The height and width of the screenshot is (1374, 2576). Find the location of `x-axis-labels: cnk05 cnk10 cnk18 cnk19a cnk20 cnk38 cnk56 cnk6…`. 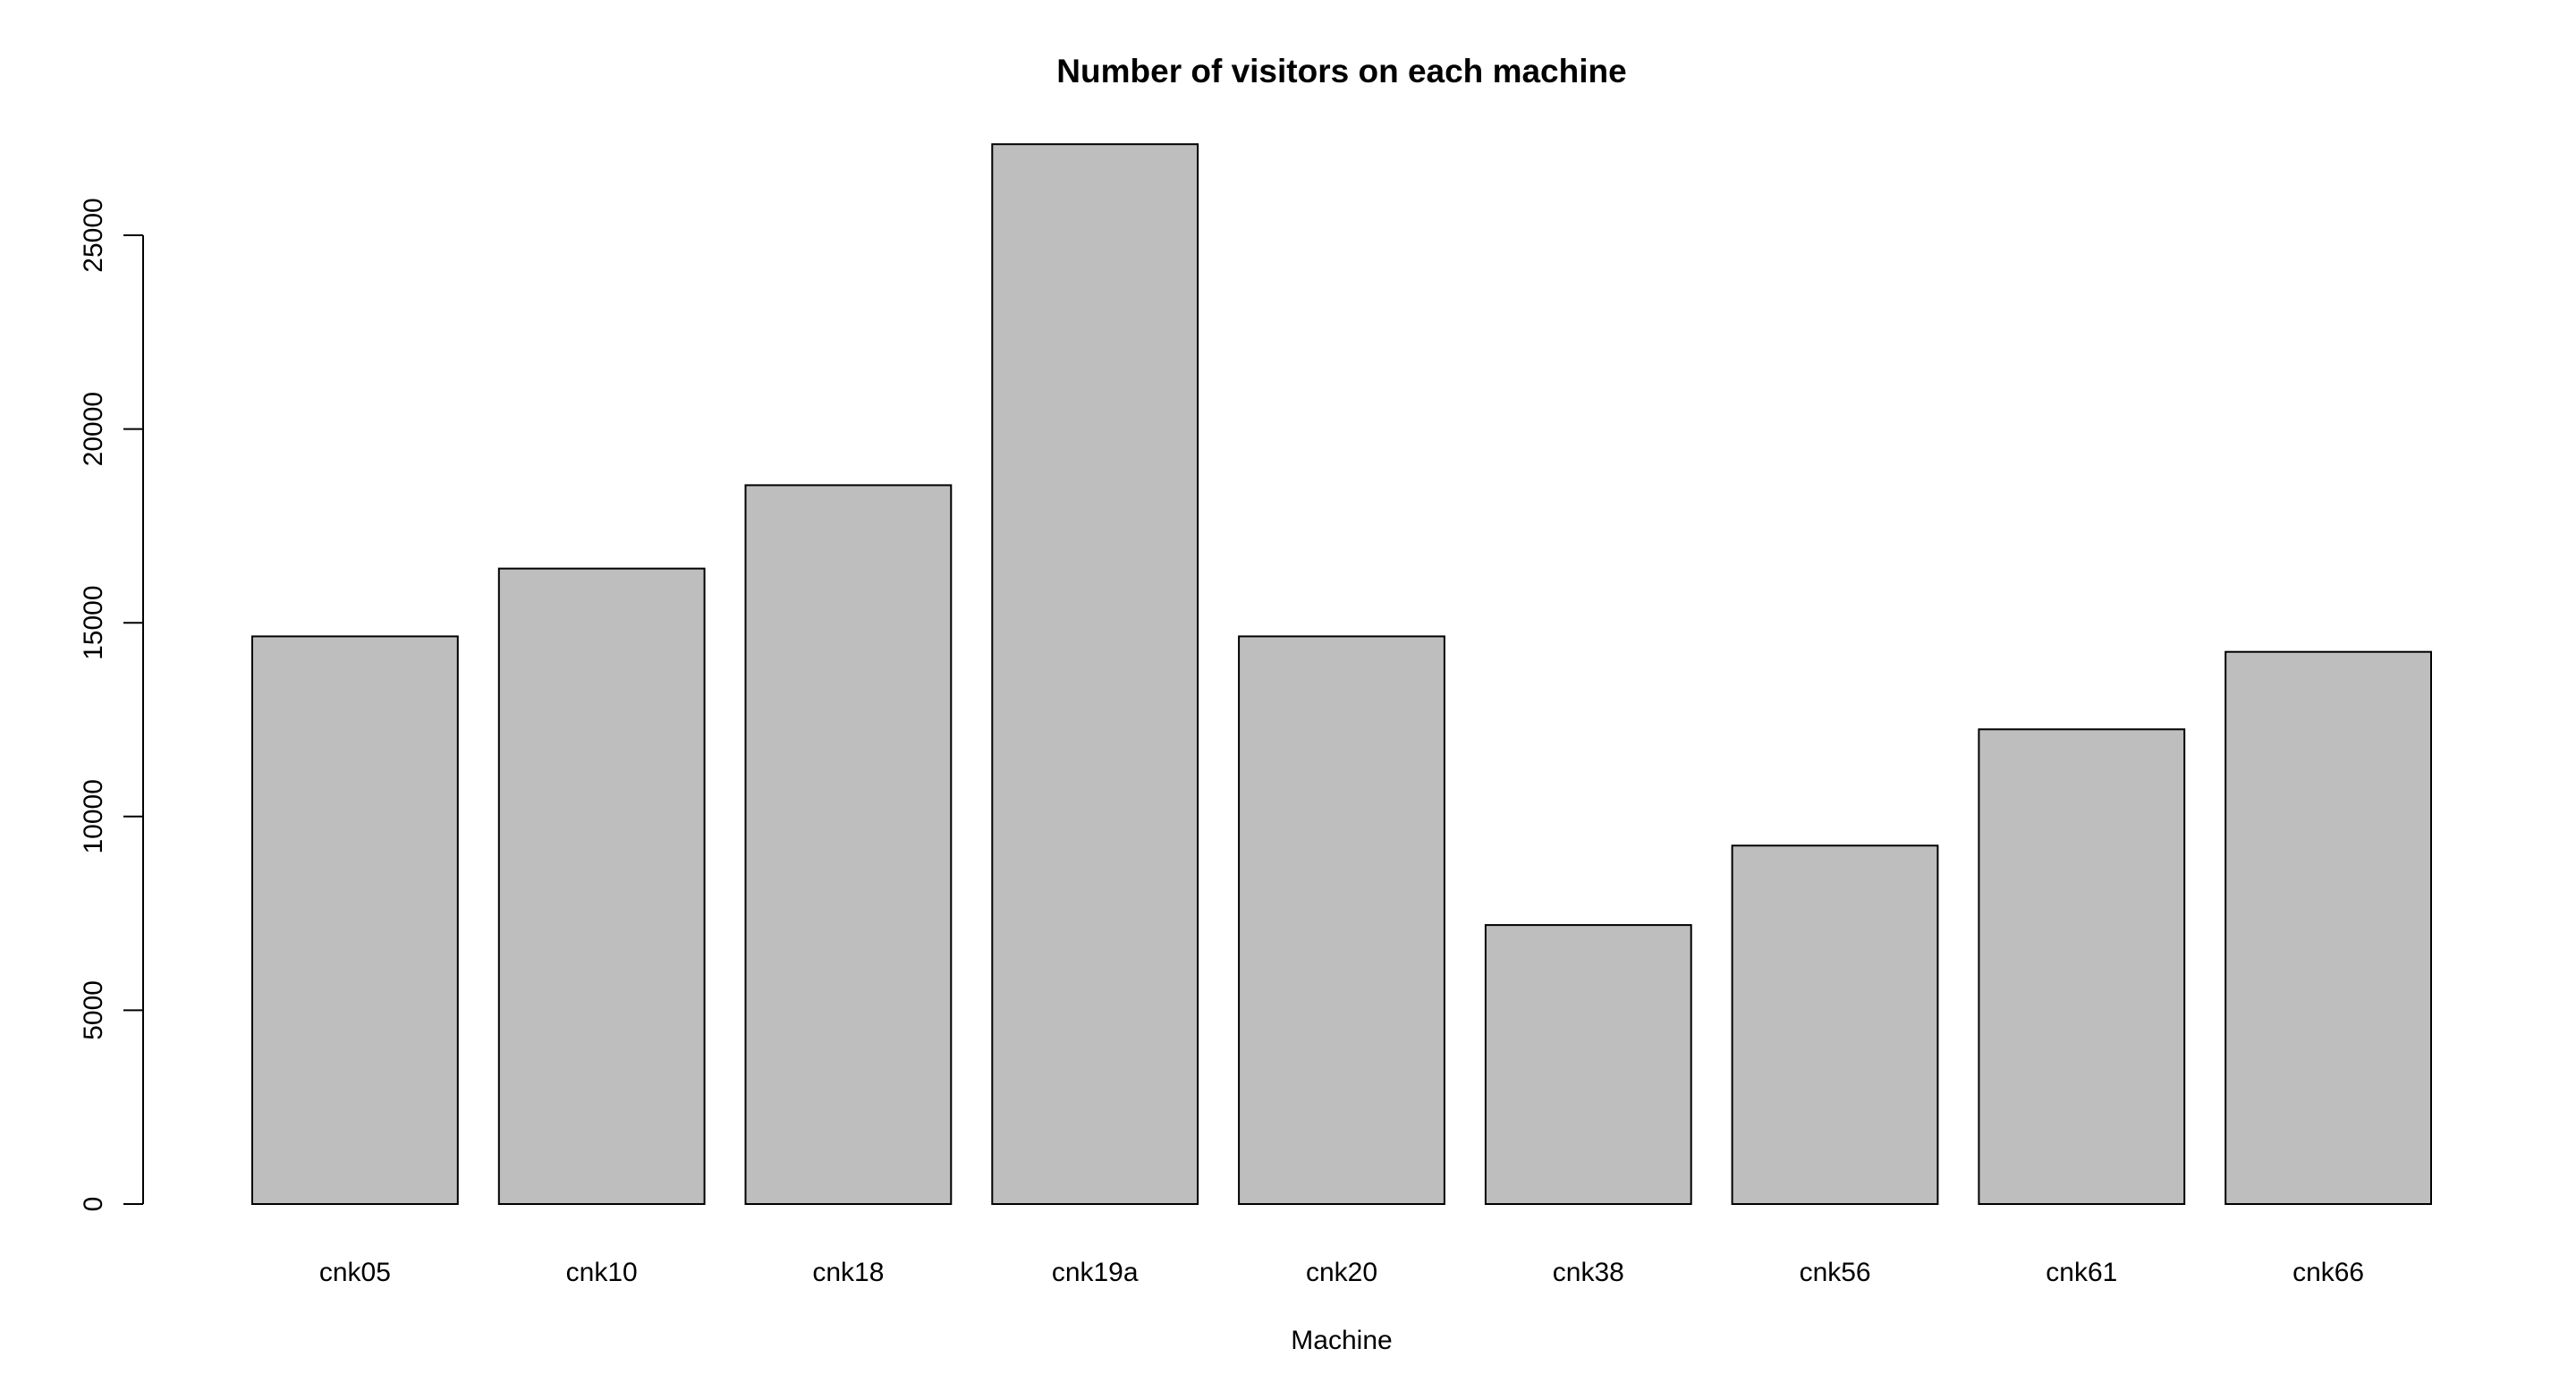

x-axis-labels: cnk05 cnk10 cnk18 cnk19a cnk20 cnk38 cnk56 cnk6… is located at coordinates (1341, 1272).